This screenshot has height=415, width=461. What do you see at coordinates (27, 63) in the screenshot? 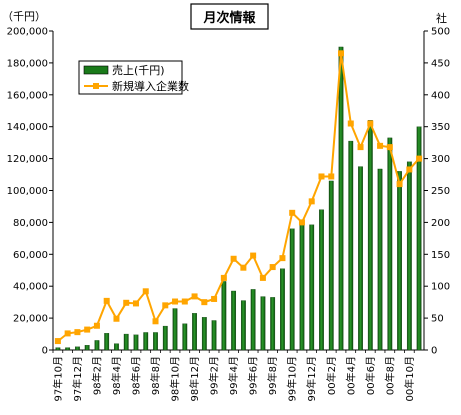
I see `y-left-tick-label: 180,000` at bounding box center [27, 63].